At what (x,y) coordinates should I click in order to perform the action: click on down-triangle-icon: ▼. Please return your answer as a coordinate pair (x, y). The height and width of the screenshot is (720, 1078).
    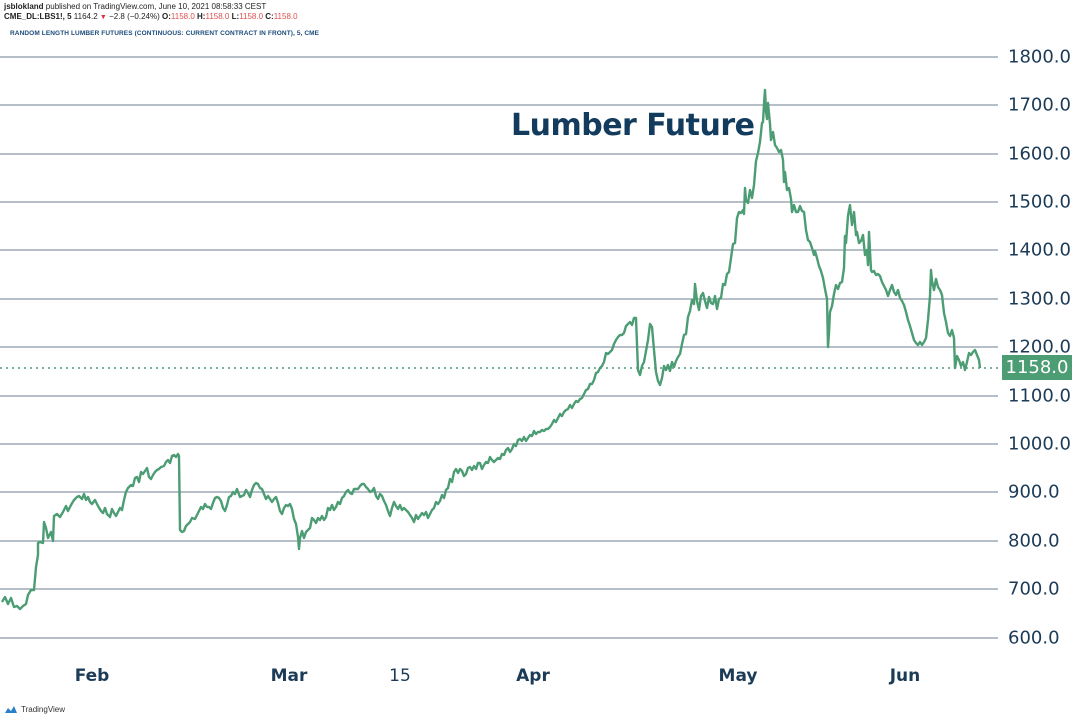
    Looking at the image, I should click on (103, 17).